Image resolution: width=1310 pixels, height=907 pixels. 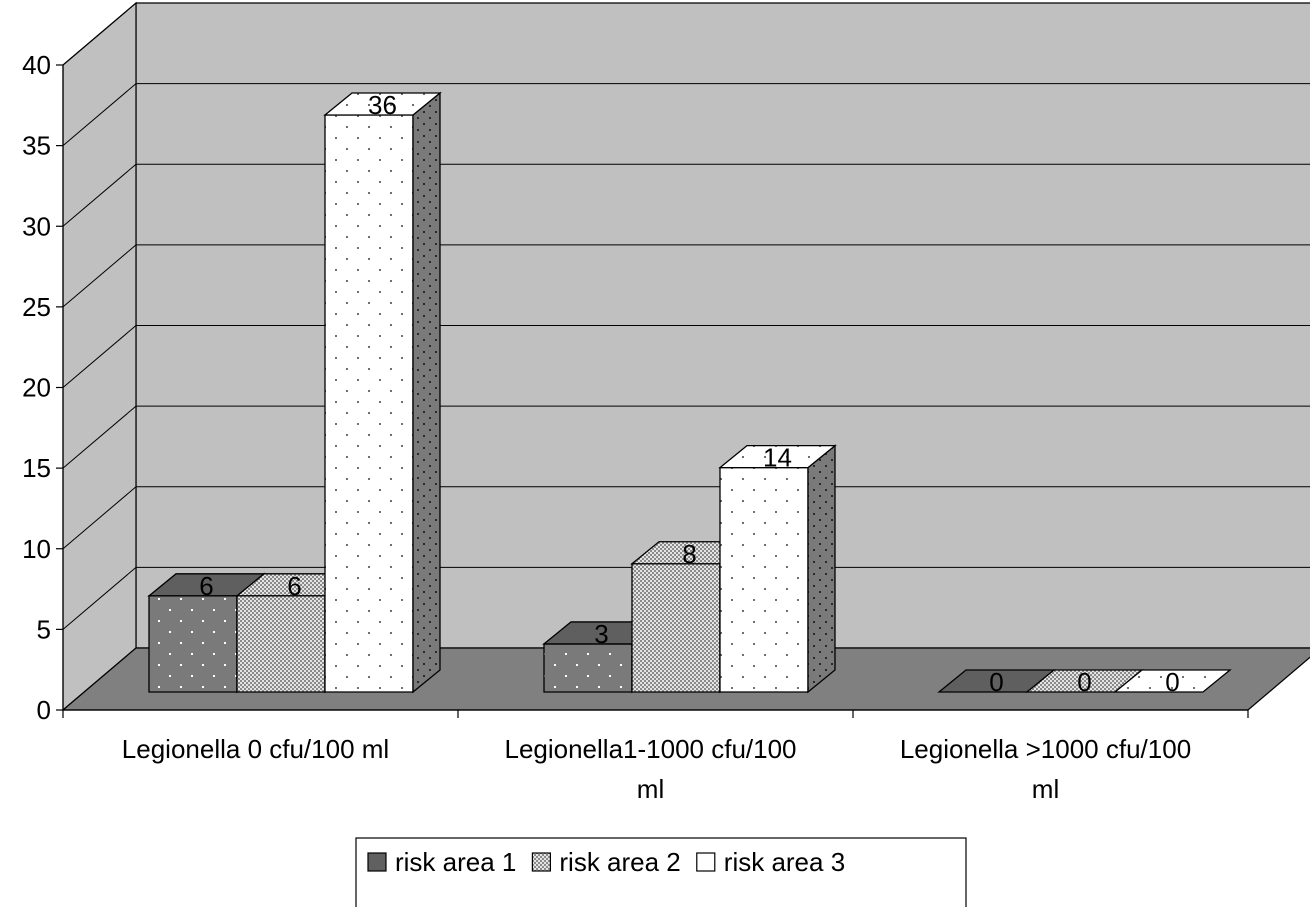 I want to click on data-label: 3, so click(x=601, y=634).